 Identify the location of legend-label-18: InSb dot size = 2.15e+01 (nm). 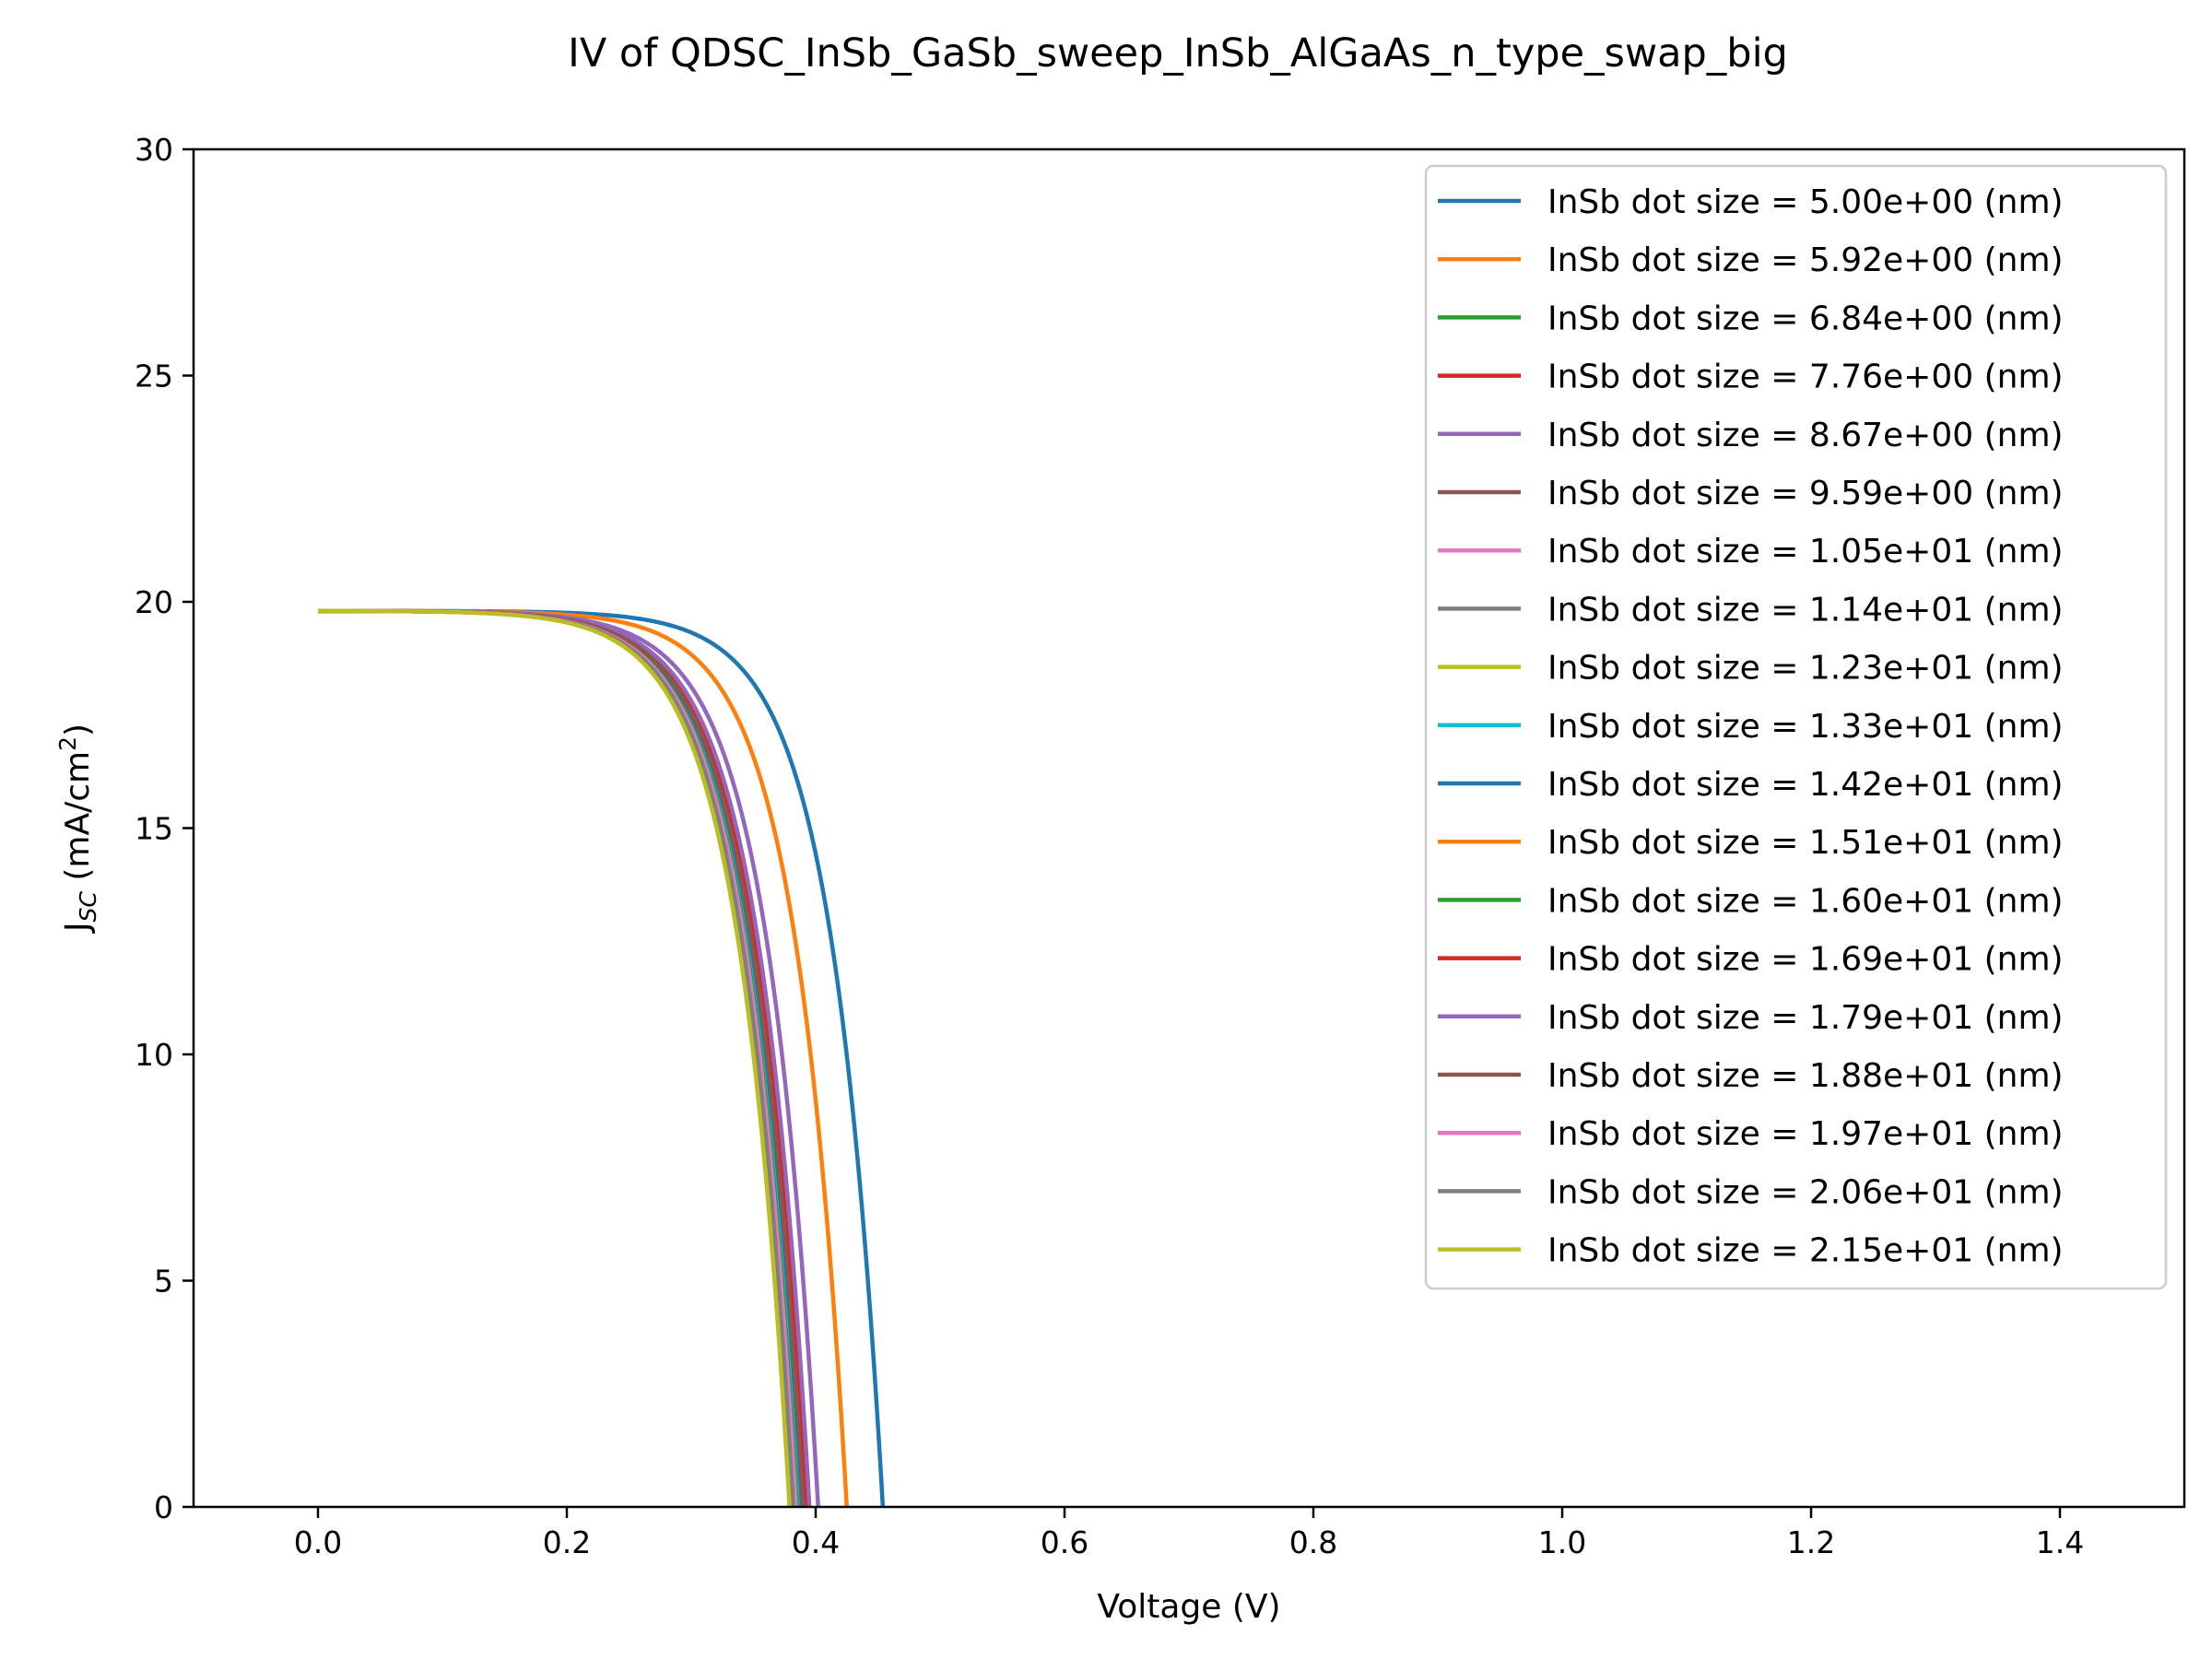
(1805, 1251).